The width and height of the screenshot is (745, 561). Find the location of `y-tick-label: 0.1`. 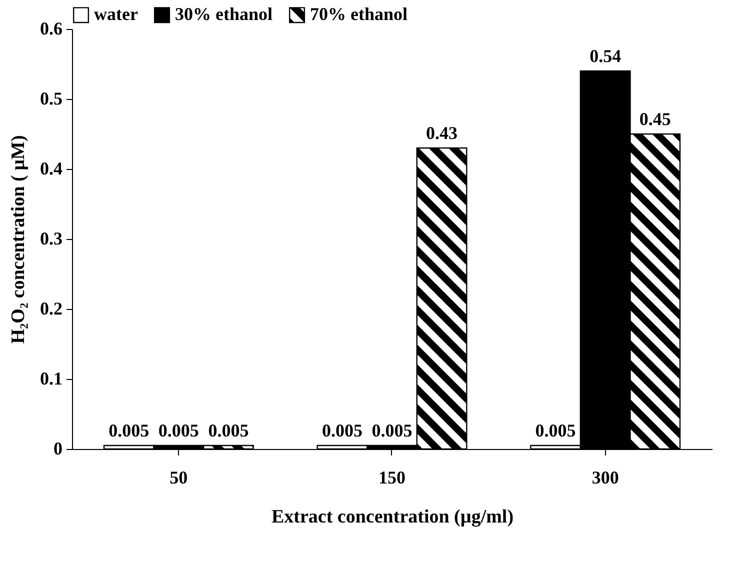

y-tick-label: 0.1 is located at coordinates (51, 378).